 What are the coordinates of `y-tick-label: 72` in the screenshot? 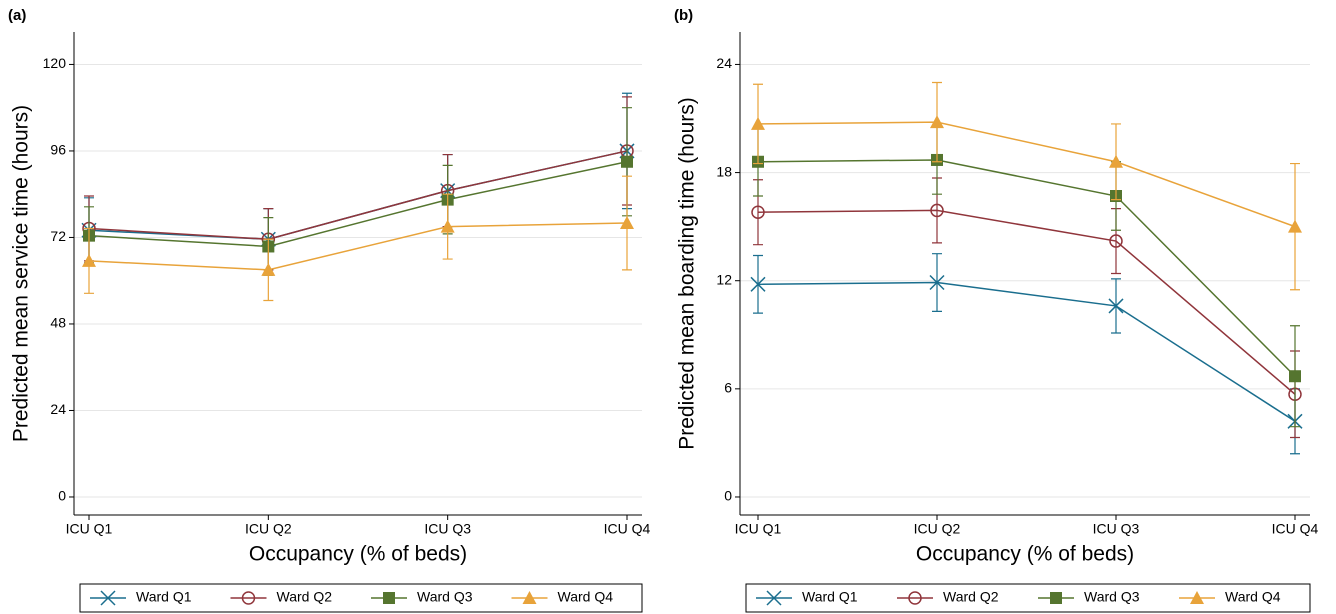 It's located at (58, 236).